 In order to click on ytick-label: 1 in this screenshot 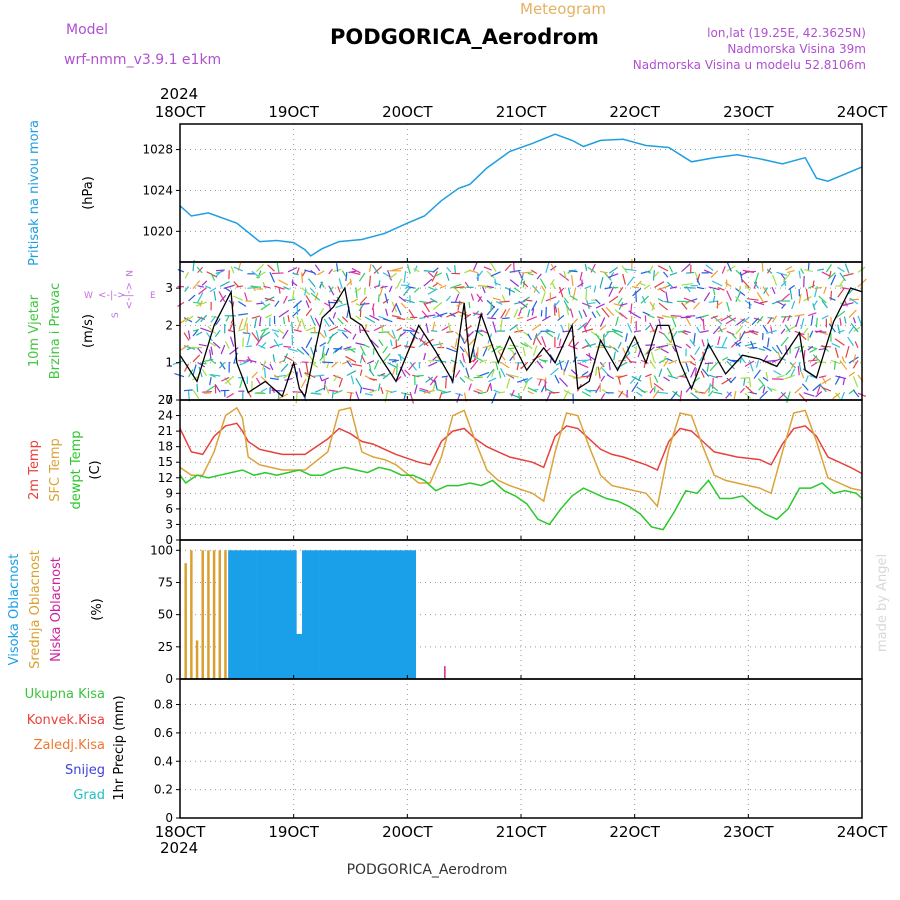, I will do `click(169, 363)`.